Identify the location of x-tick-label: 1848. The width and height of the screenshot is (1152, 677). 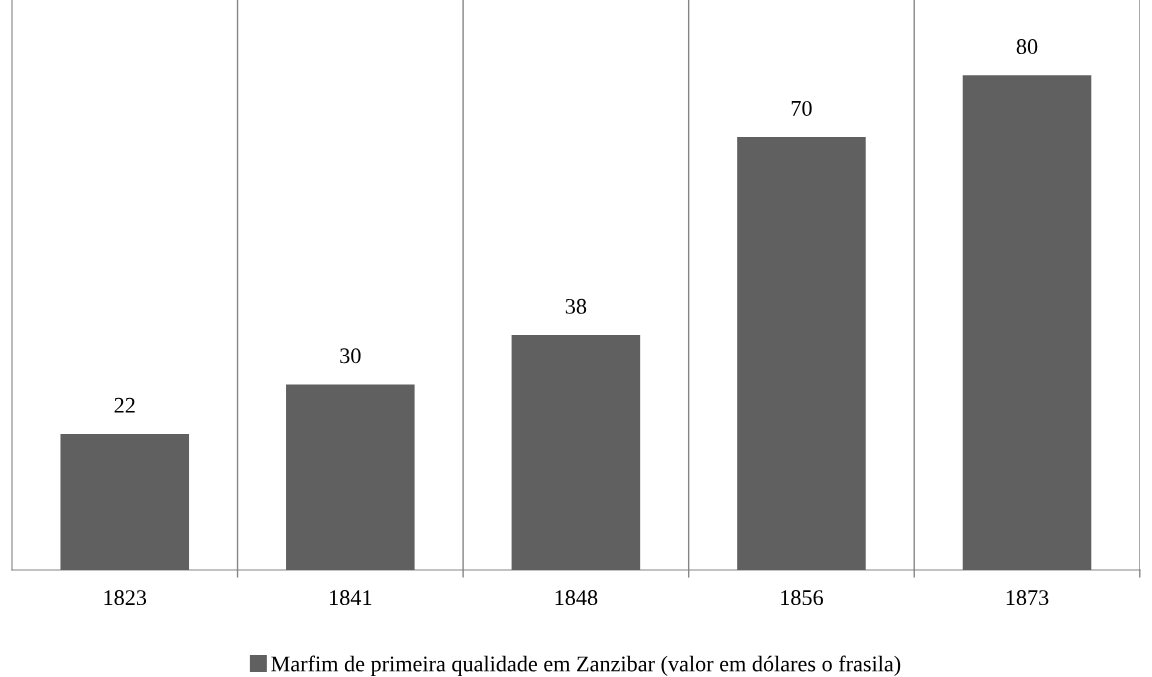
(576, 598).